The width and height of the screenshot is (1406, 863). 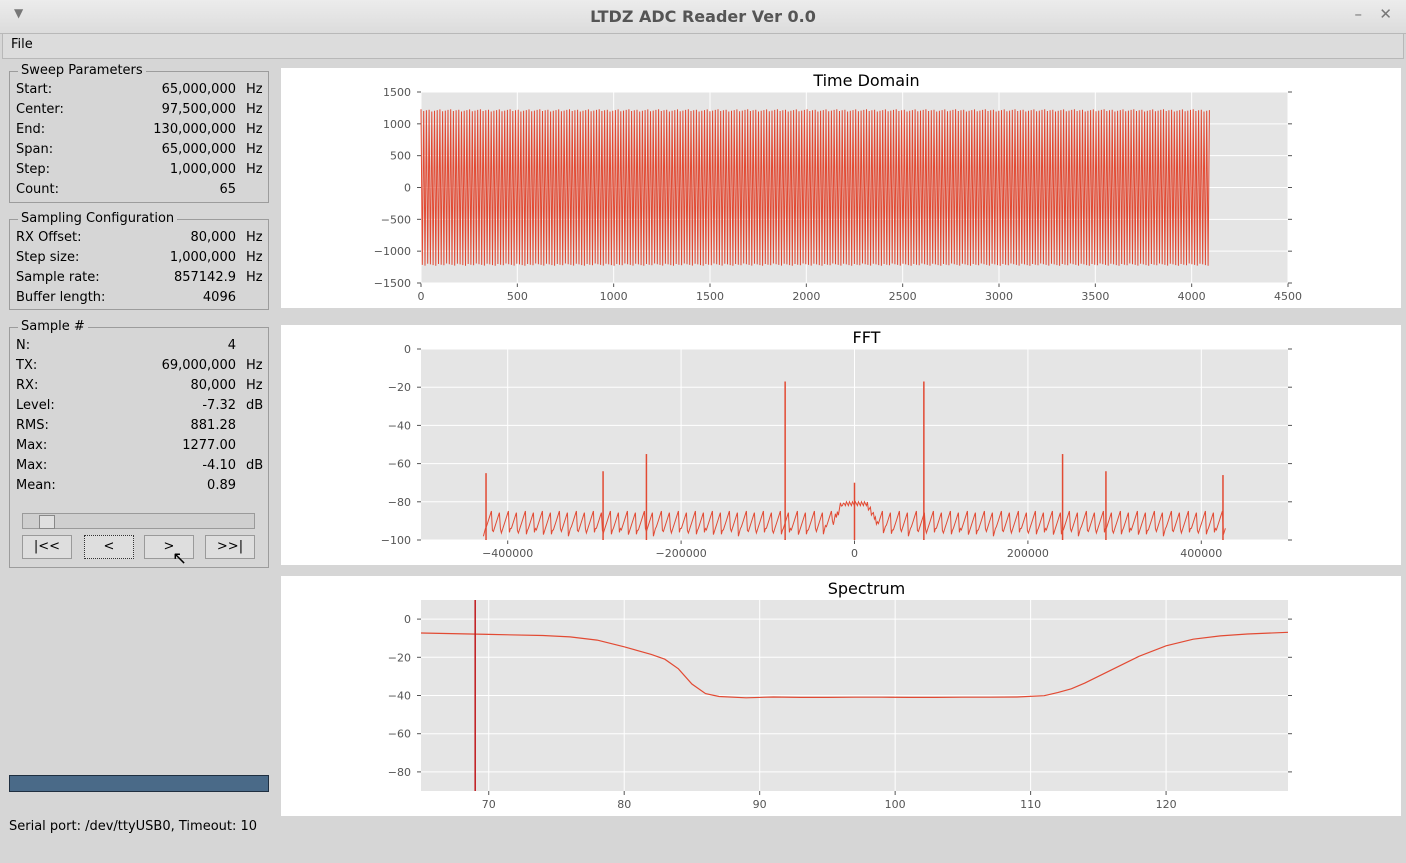 I want to click on sampling-row: Step size: 1,000,000 Hz, so click(x=141, y=260).